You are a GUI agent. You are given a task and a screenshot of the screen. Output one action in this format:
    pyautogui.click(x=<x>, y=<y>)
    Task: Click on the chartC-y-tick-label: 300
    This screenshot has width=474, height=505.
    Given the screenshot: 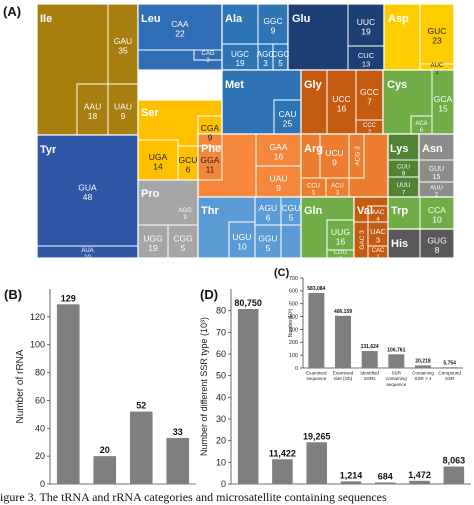 What is the action you would take?
    pyautogui.click(x=293, y=330)
    